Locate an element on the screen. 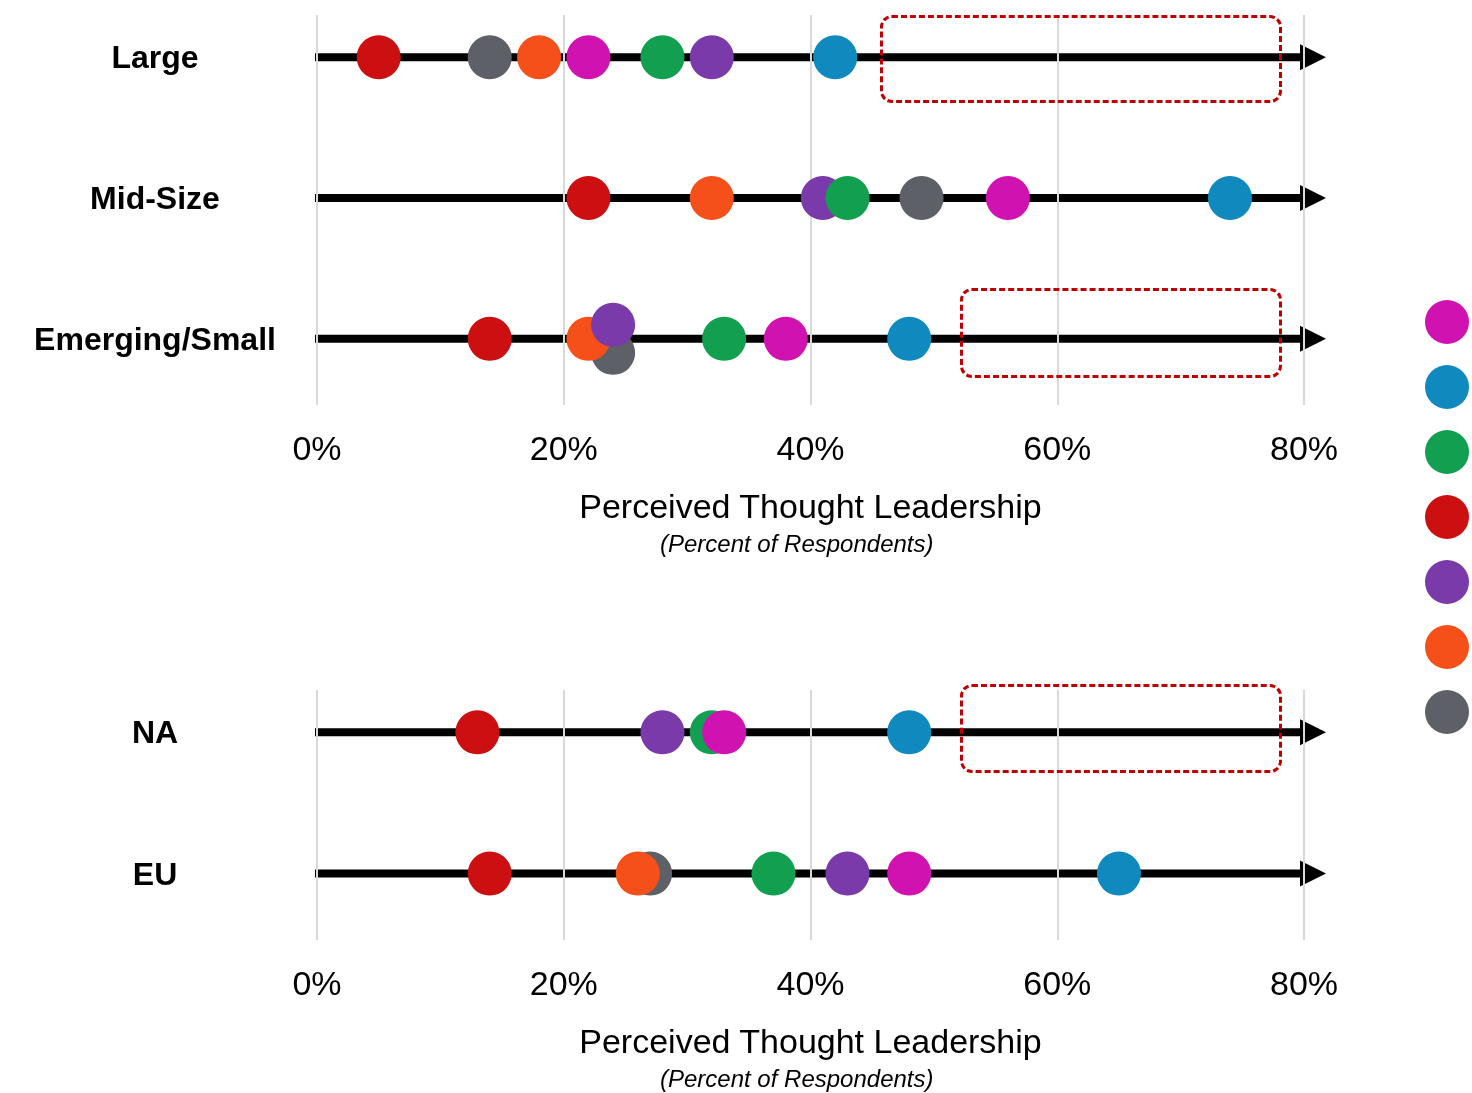  y-tick-label: Mid-Size is located at coordinates (155, 198).